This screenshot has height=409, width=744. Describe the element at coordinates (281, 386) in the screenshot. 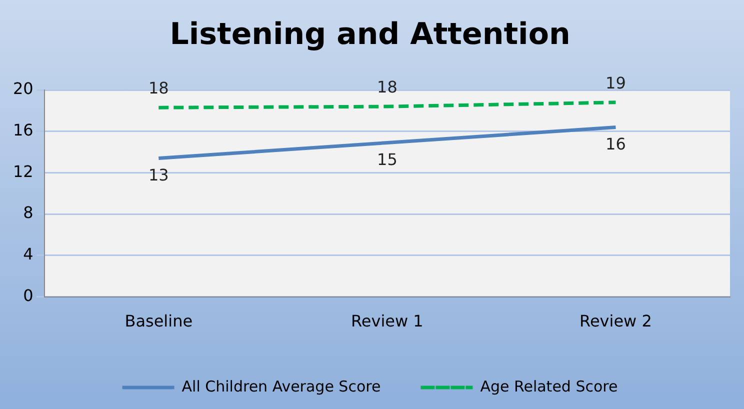

I see `legend-label: All Children Average Score` at that location.